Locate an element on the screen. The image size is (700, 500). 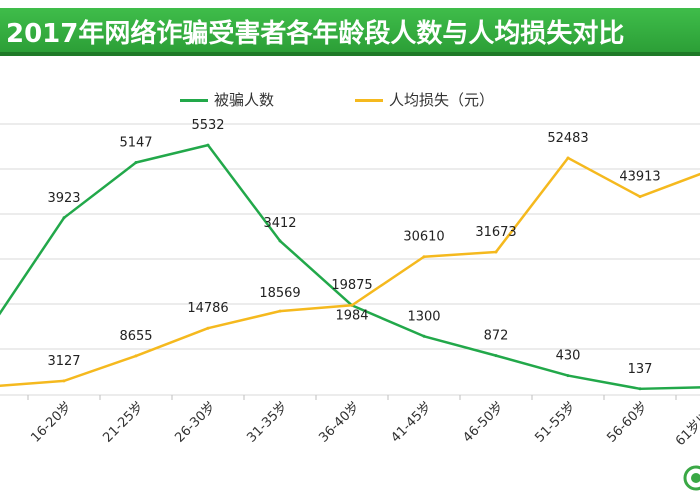
legend: 被骗人数 人均损失（元） is located at coordinates (350, 100).